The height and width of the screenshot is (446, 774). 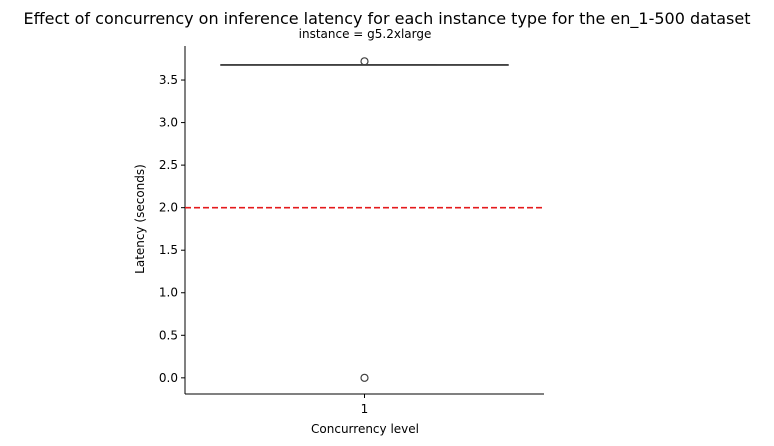 What do you see at coordinates (168, 80) in the screenshot?
I see `y-tick-label: 3.5` at bounding box center [168, 80].